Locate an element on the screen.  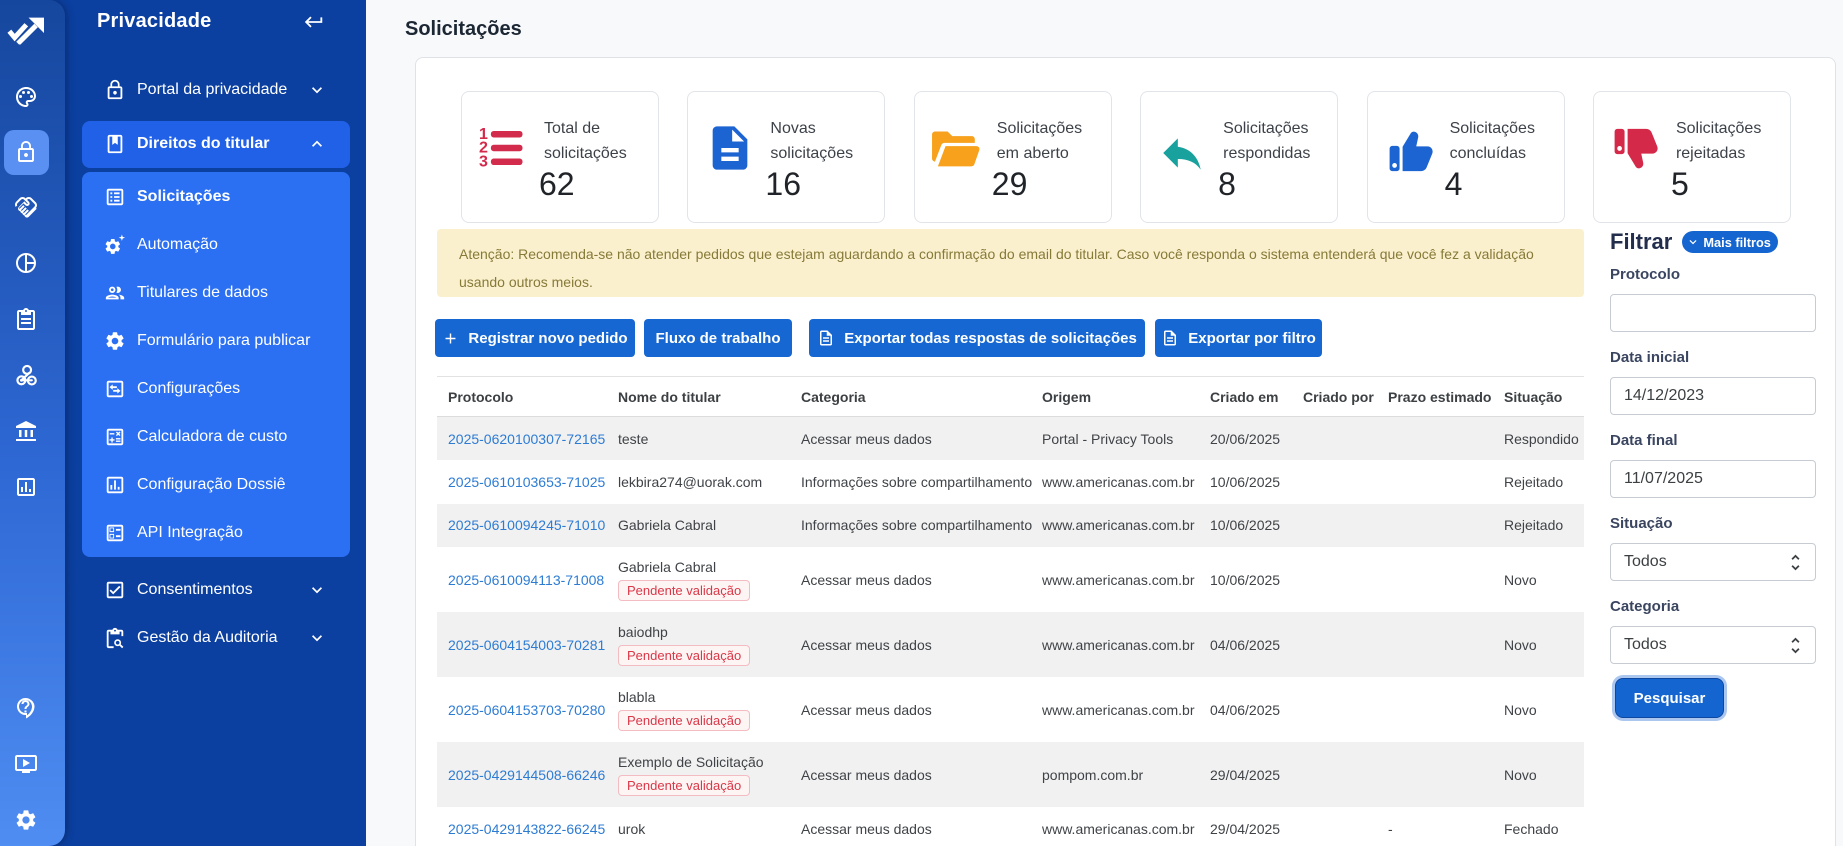
svg-text: 3 is located at coordinates (483, 161).